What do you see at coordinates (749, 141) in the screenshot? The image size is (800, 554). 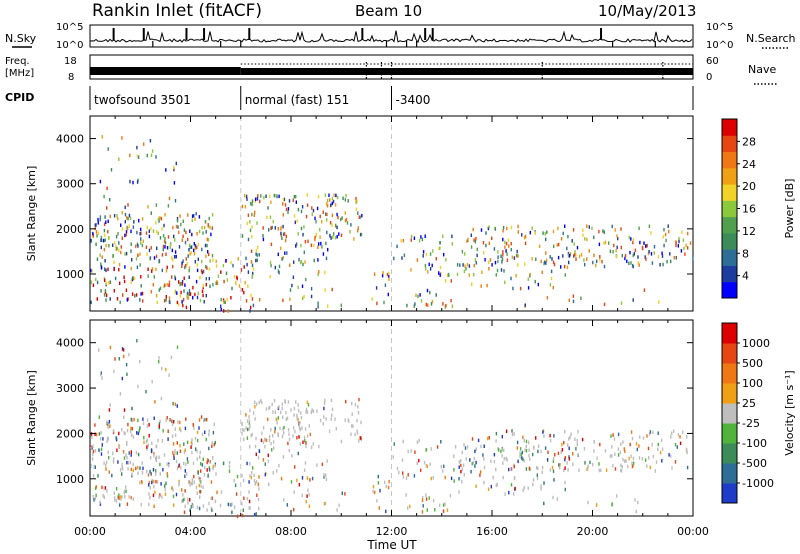 I see `colorbar-tick-label: 28` at bounding box center [749, 141].